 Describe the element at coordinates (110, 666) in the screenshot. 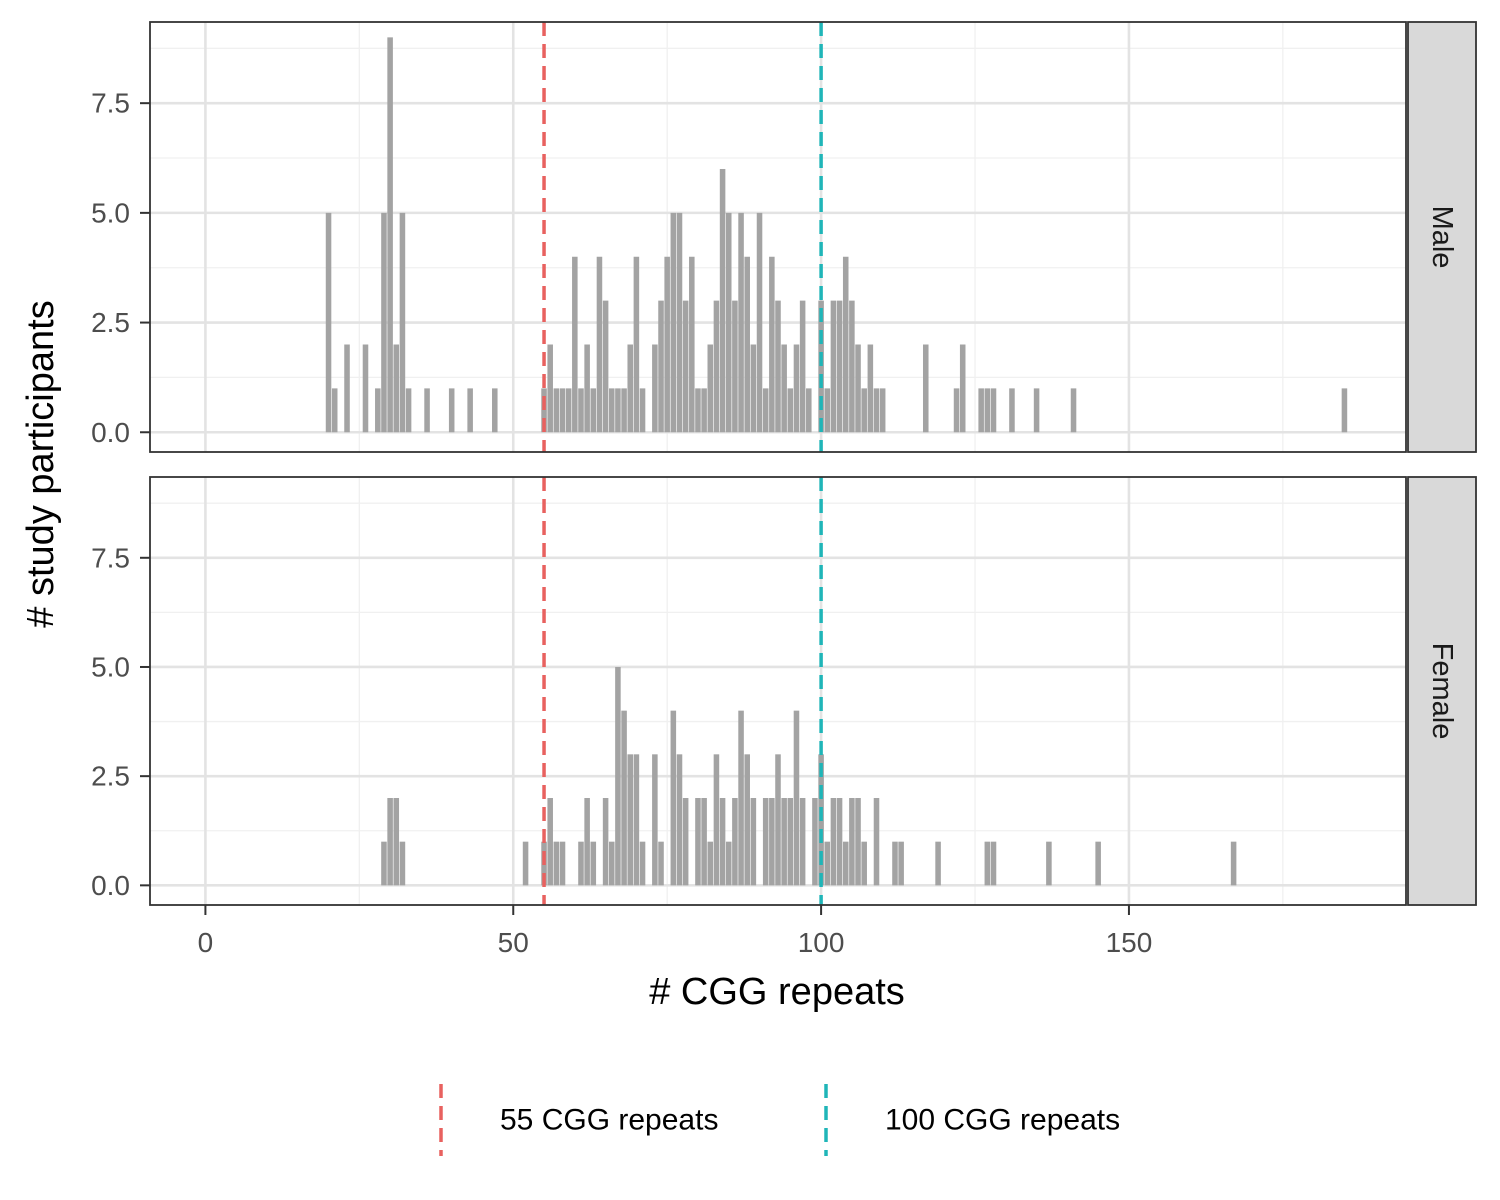

I see `y-tick-label: 5.0` at that location.